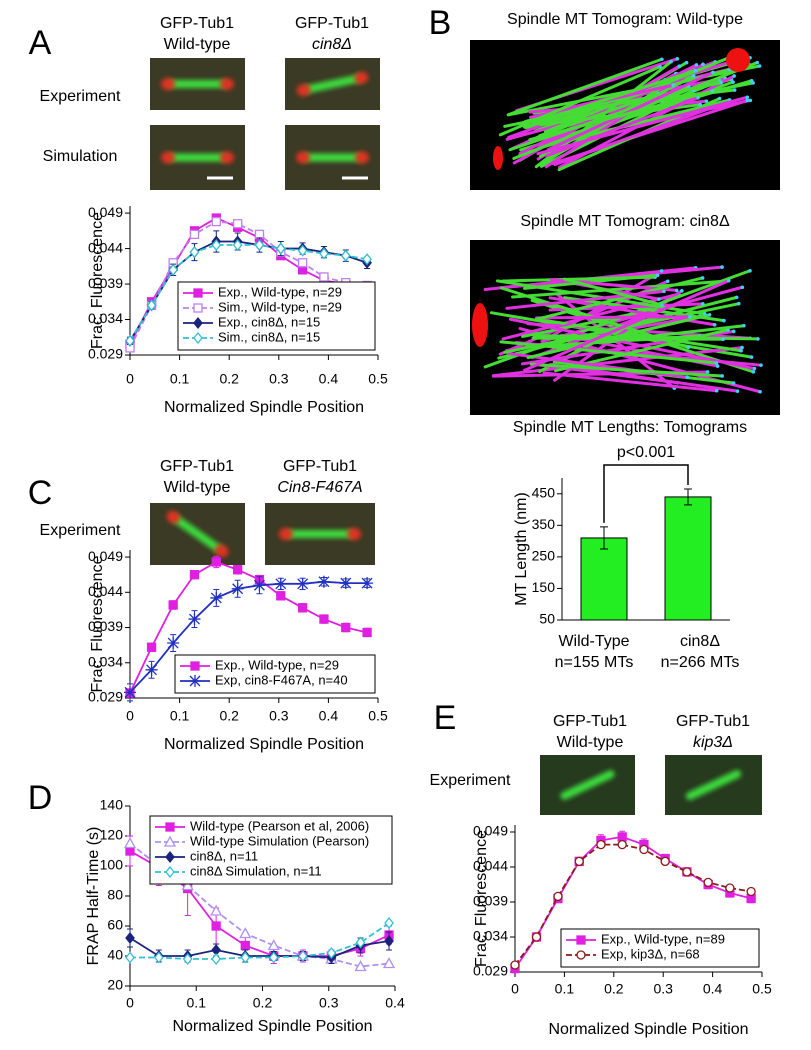 The height and width of the screenshot is (1050, 811). What do you see at coordinates (115, 895) in the screenshot?
I see `y-tick-label: 80` at bounding box center [115, 895].